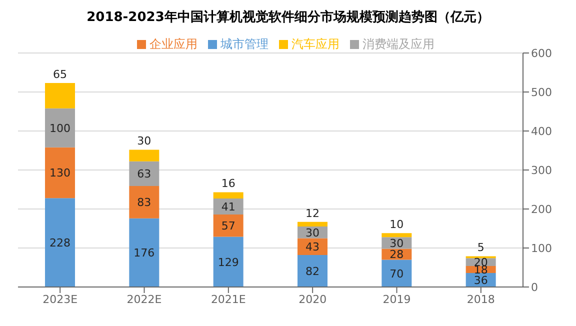  Describe the element at coordinates (60, 299) in the screenshot. I see `x-tick-label: 2023E` at that location.